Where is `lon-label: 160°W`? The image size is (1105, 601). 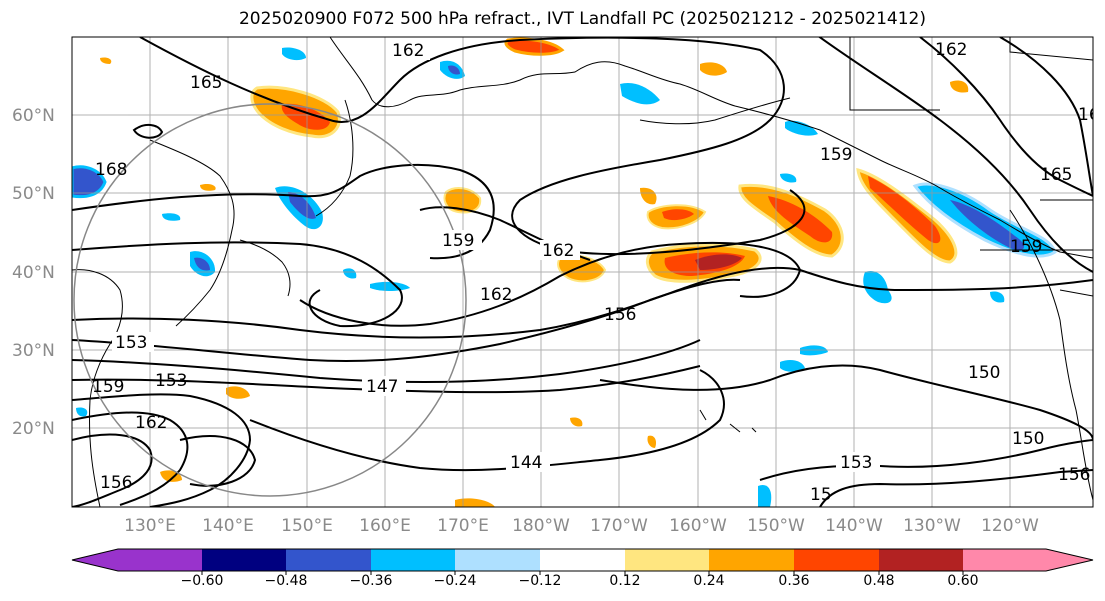 lon-label: 160°W is located at coordinates (698, 526).